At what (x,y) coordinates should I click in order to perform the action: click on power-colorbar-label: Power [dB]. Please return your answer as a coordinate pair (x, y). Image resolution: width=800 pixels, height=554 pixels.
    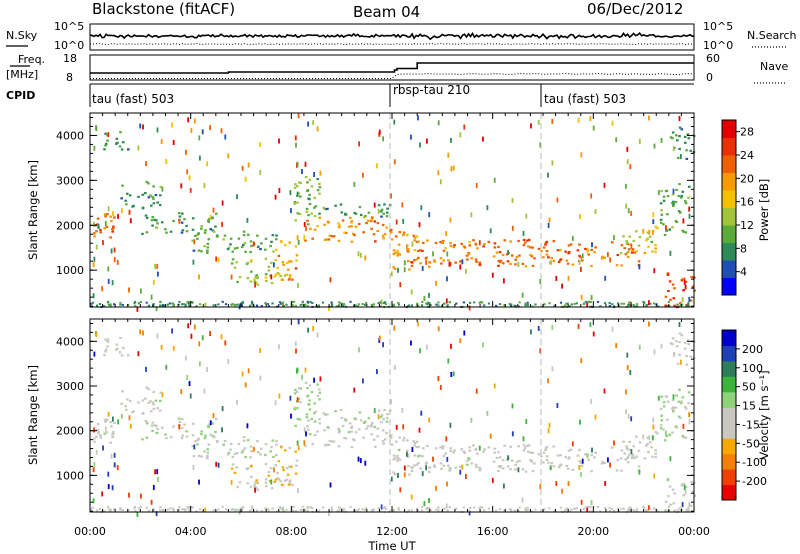
    Looking at the image, I should click on (764, 210).